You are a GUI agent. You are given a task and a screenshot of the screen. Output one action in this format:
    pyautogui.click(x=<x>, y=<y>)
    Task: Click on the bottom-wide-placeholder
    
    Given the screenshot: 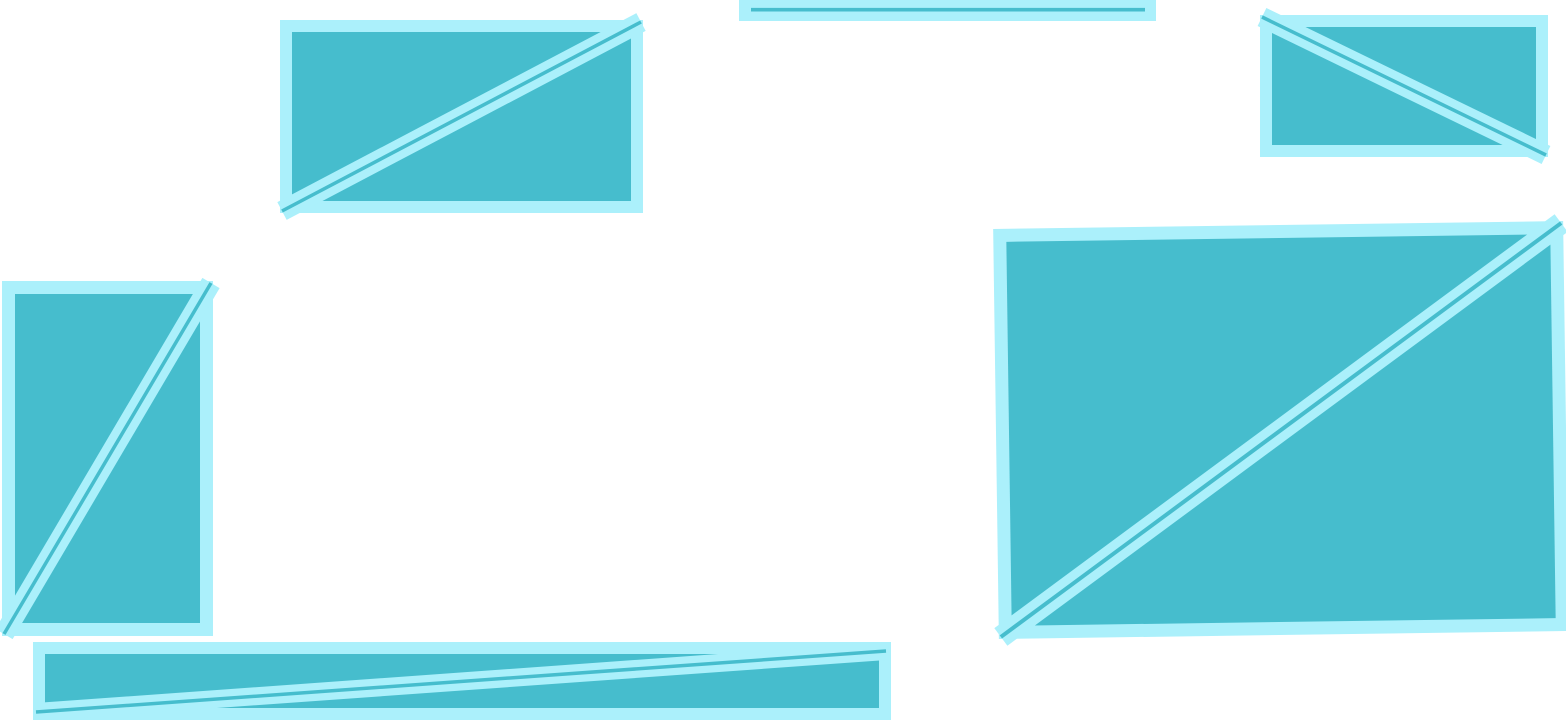 What is the action you would take?
    pyautogui.click(x=462, y=681)
    